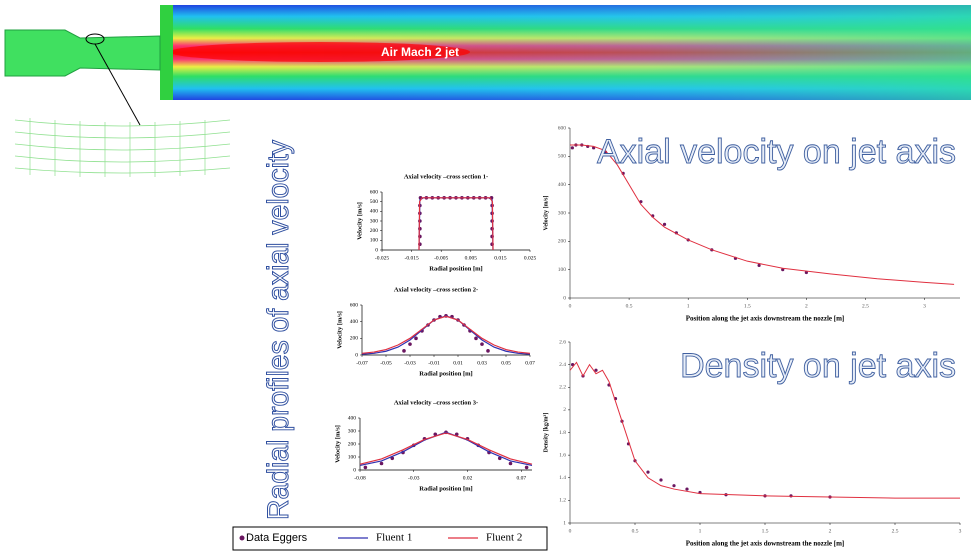  I want to click on legend: Data Eggers Fluent 1 Fluent 2, so click(390, 538).